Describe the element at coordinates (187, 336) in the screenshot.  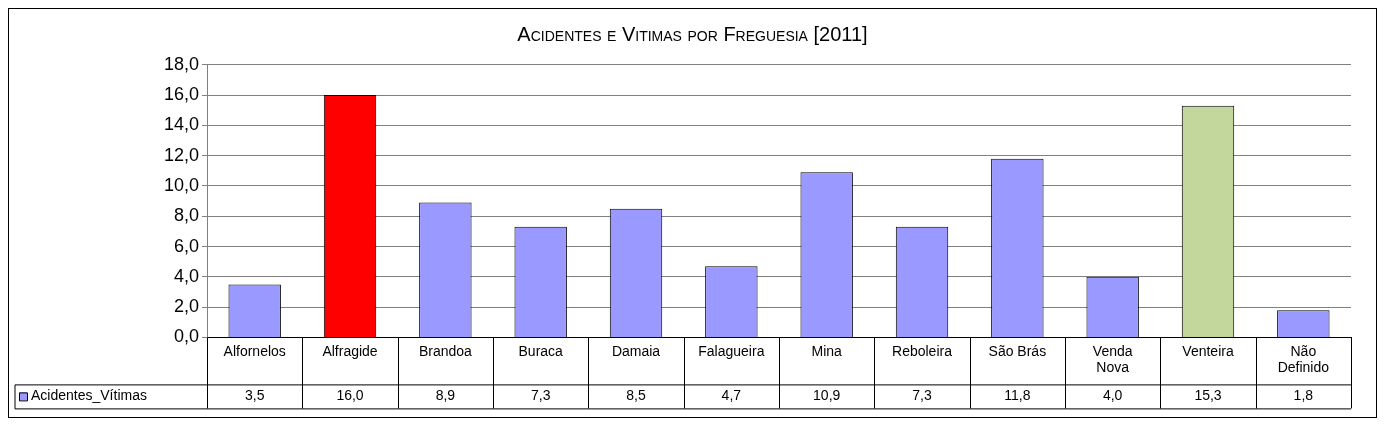
I see `y-tick-label: 0,0` at that location.